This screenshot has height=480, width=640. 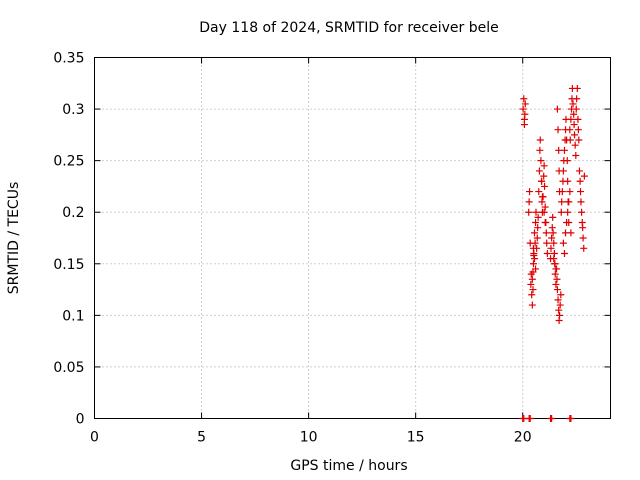 I want to click on x-axis-title: GPS time / hours, so click(x=348, y=466).